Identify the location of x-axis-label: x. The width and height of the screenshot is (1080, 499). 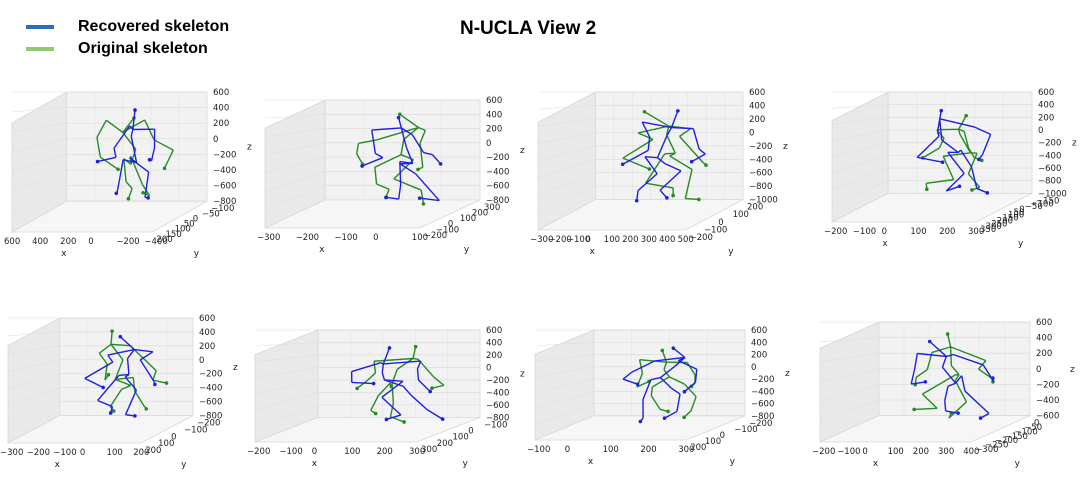
(591, 462).